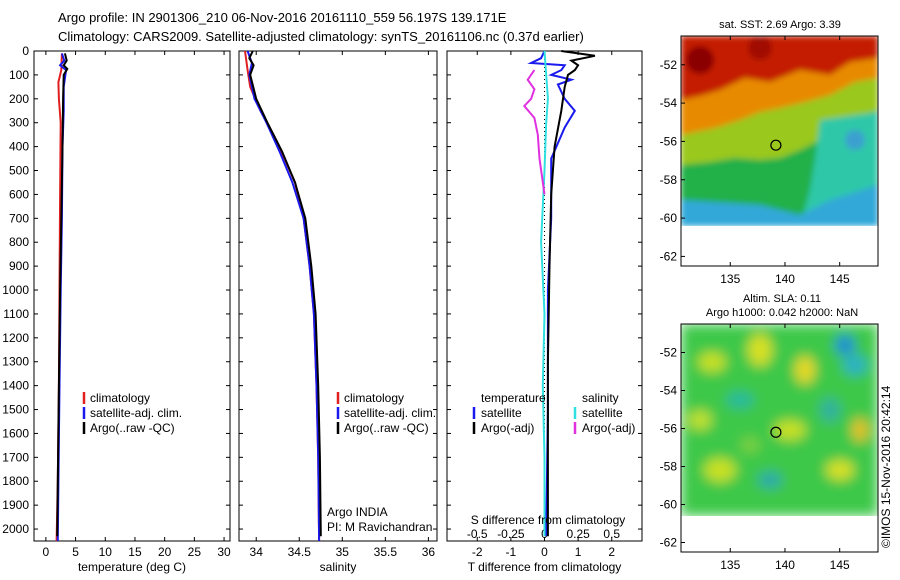 This screenshot has width=900, height=580. Describe the element at coordinates (19, 242) in the screenshot. I see `temperature-ytick-label: 800` at that location.